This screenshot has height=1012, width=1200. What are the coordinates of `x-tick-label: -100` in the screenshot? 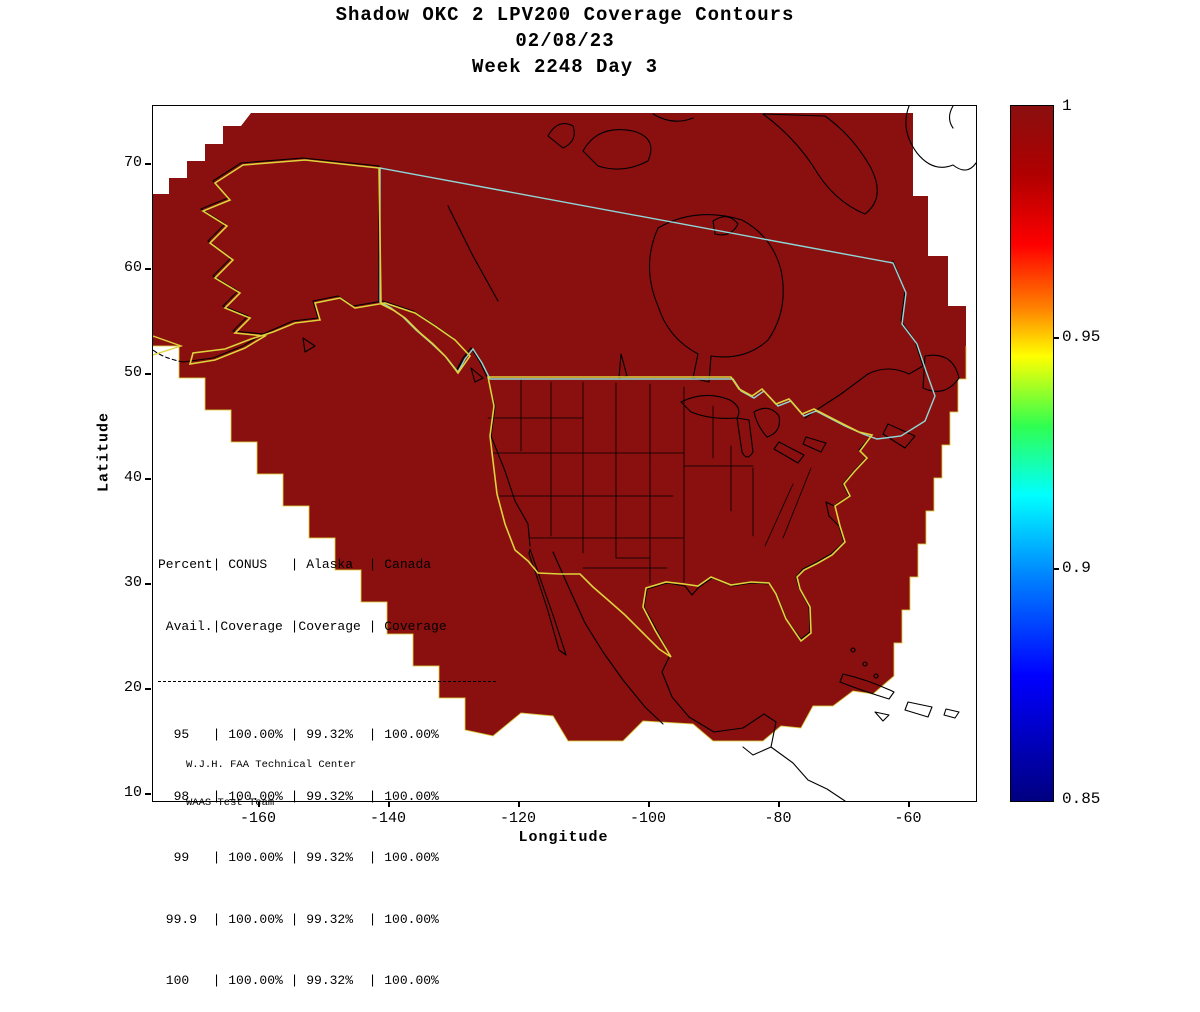 It's located at (648, 818).